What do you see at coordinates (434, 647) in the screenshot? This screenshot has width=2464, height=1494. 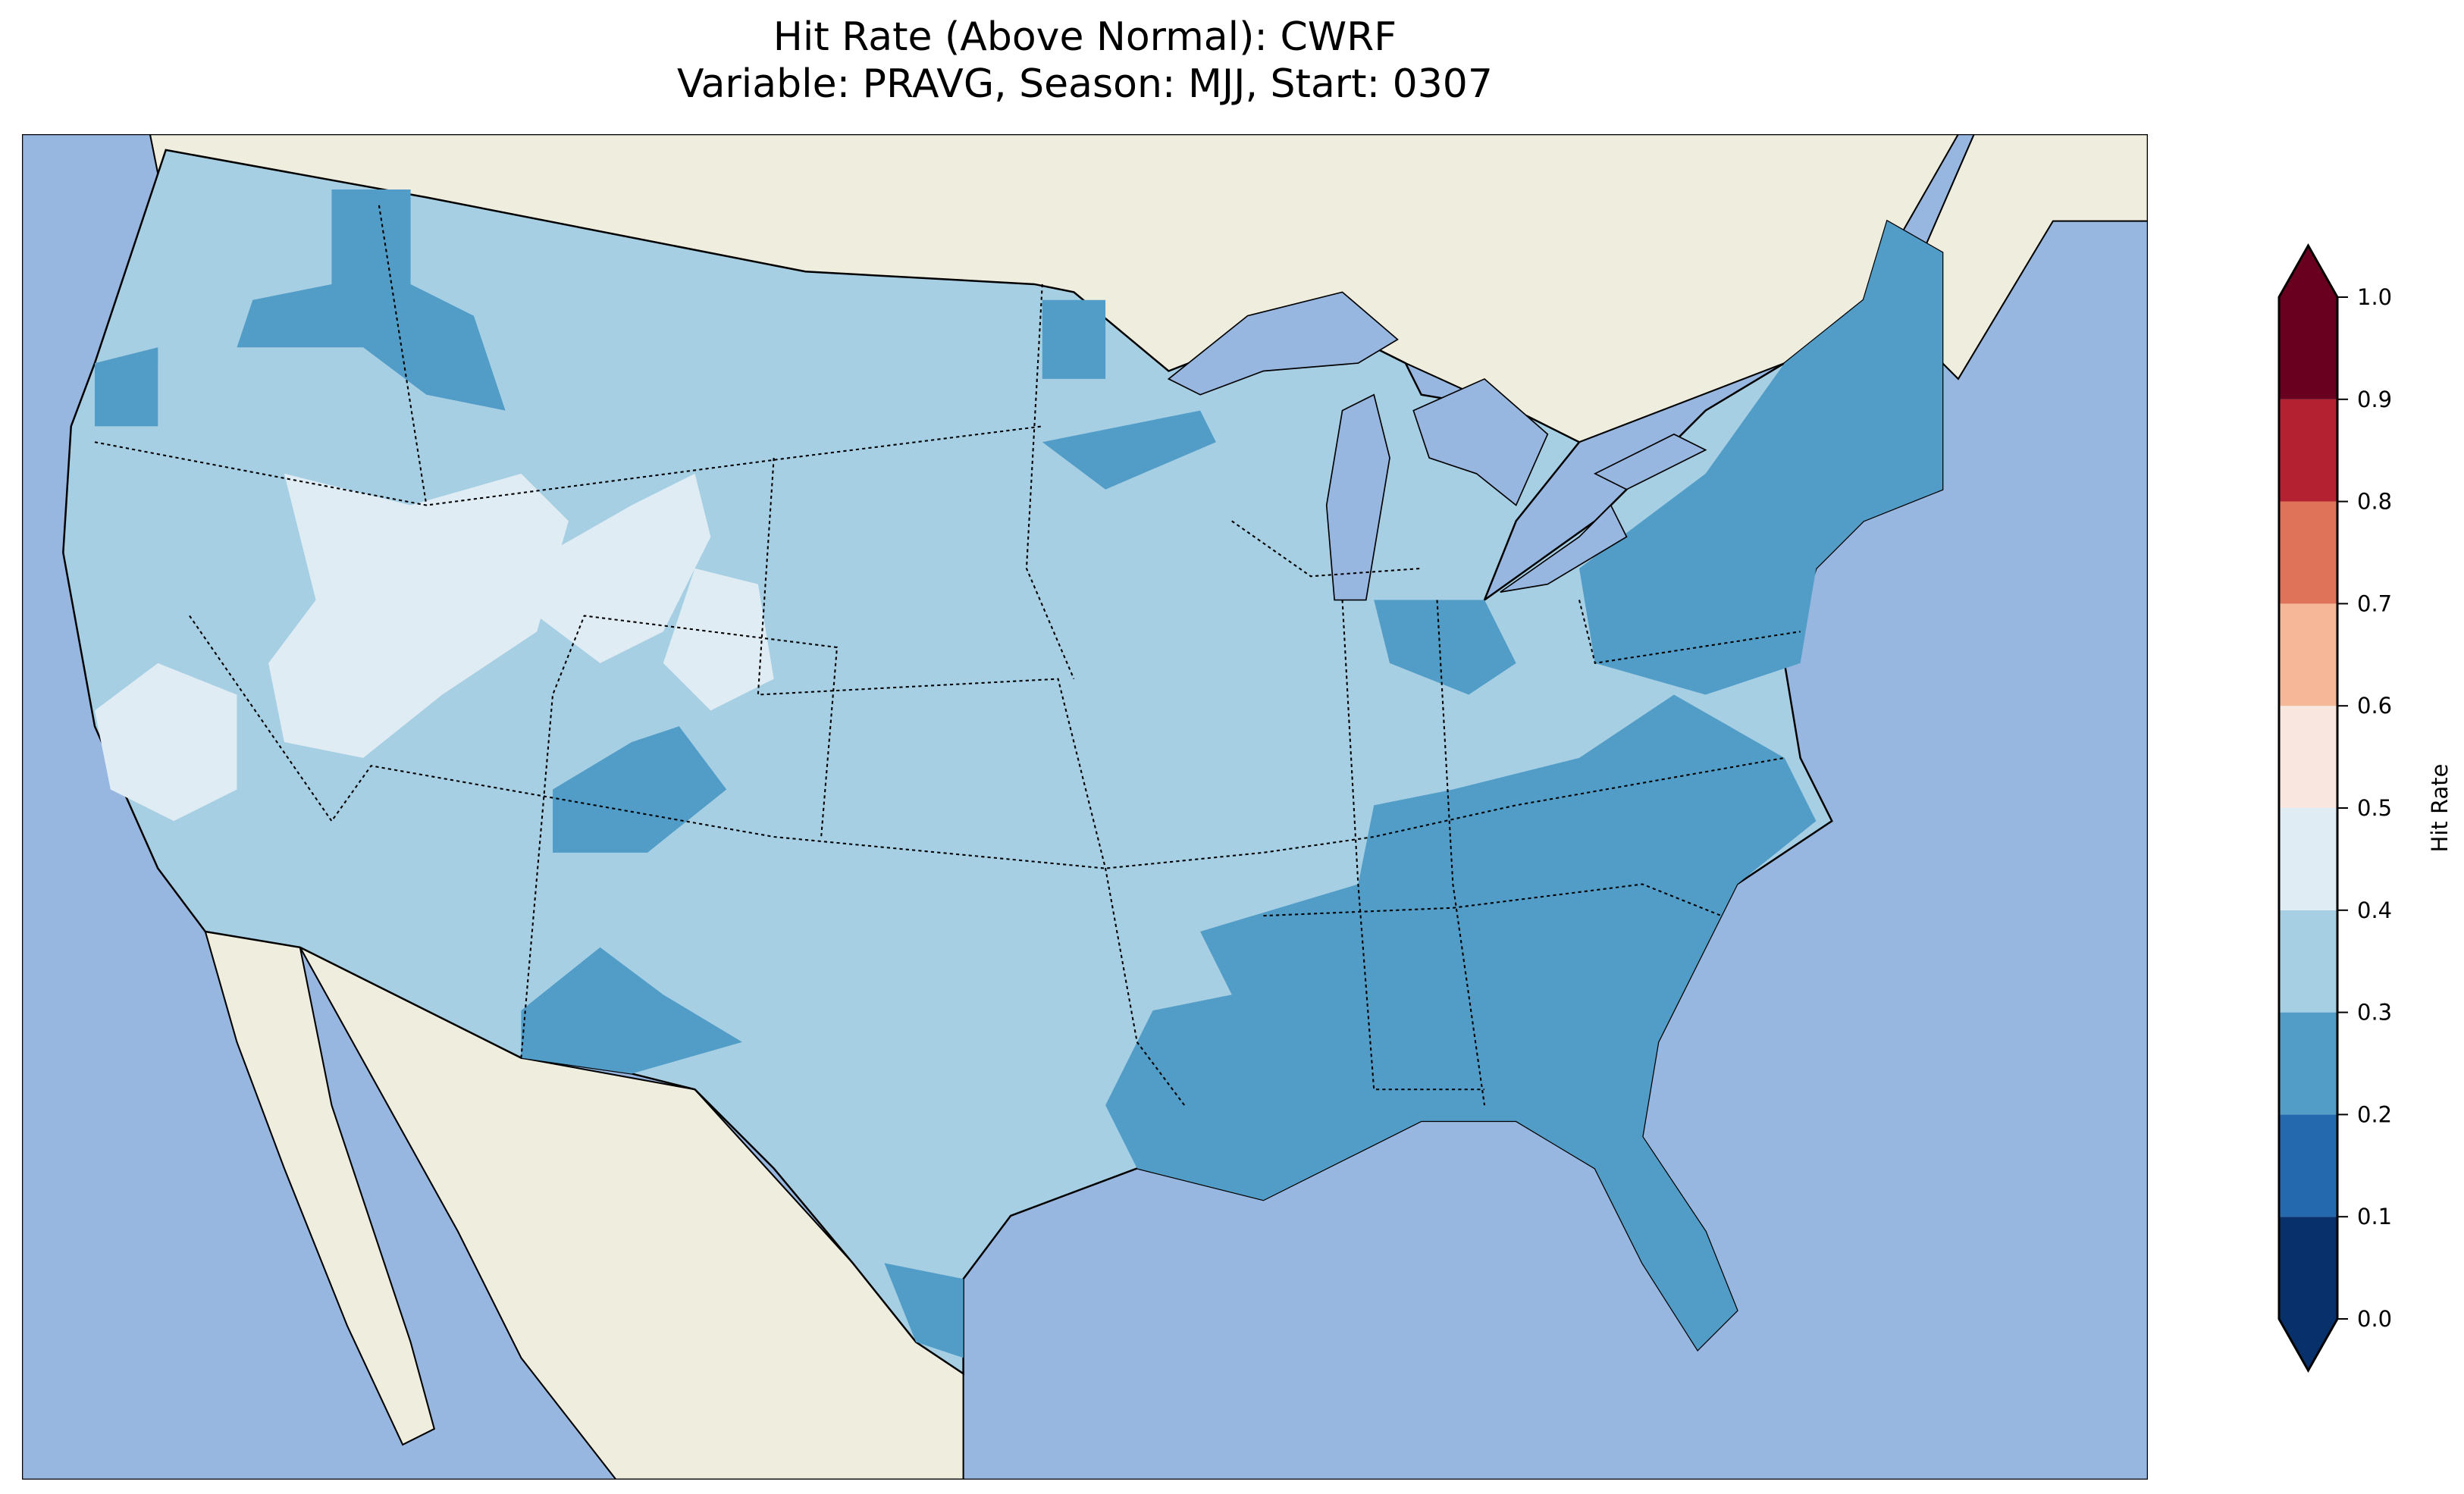 I see `high-hit-rate-areas` at bounding box center [434, 647].